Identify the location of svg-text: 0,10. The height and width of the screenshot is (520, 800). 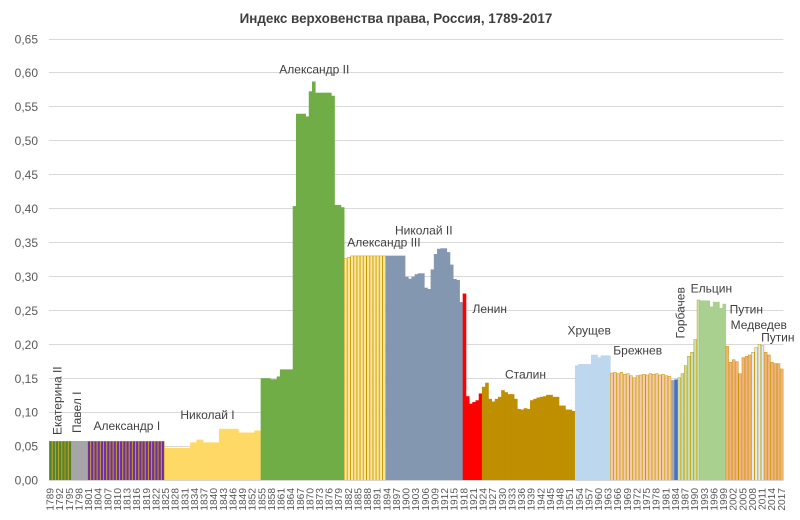
(27, 413).